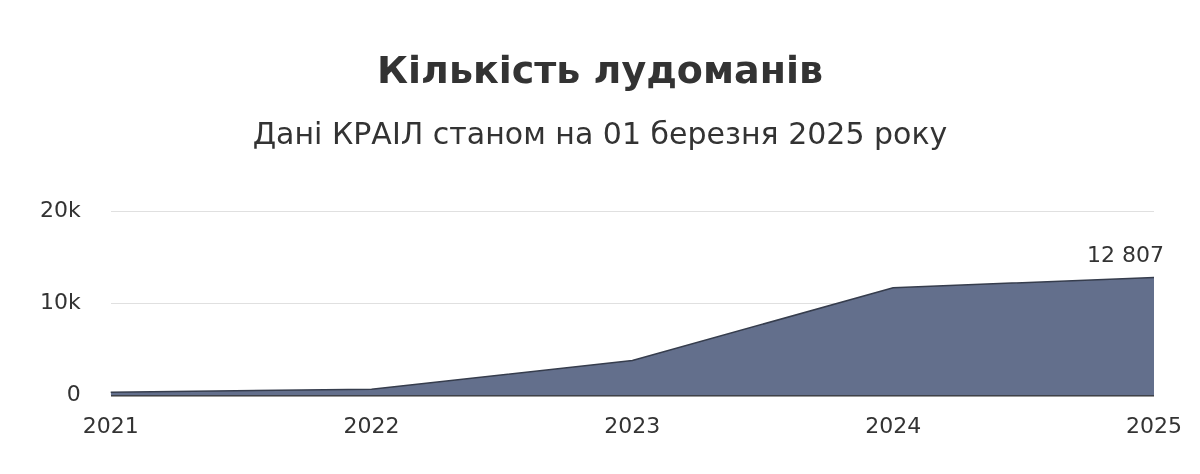 Image resolution: width=1200 pixels, height=474 pixels. What do you see at coordinates (893, 425) in the screenshot?
I see `x-tick-label: 2024` at bounding box center [893, 425].